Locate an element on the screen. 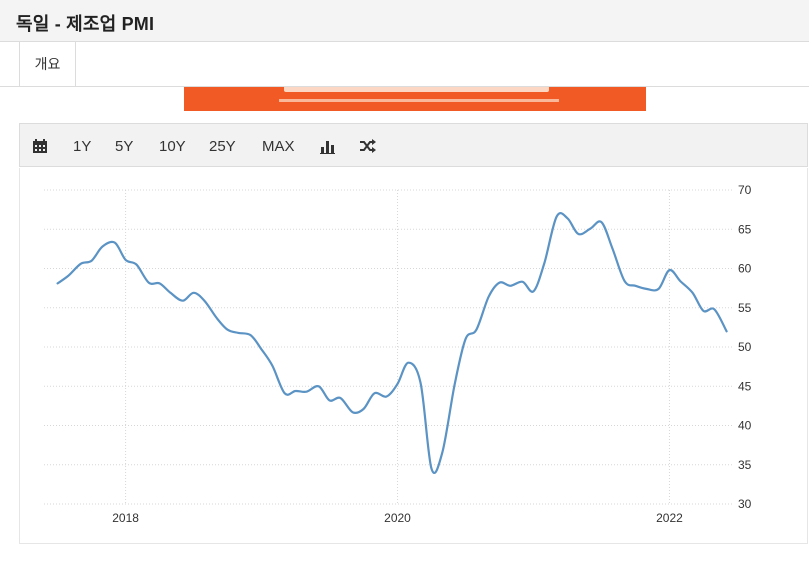 The image size is (809, 576). y-tick-label: 70 is located at coordinates (745, 190).